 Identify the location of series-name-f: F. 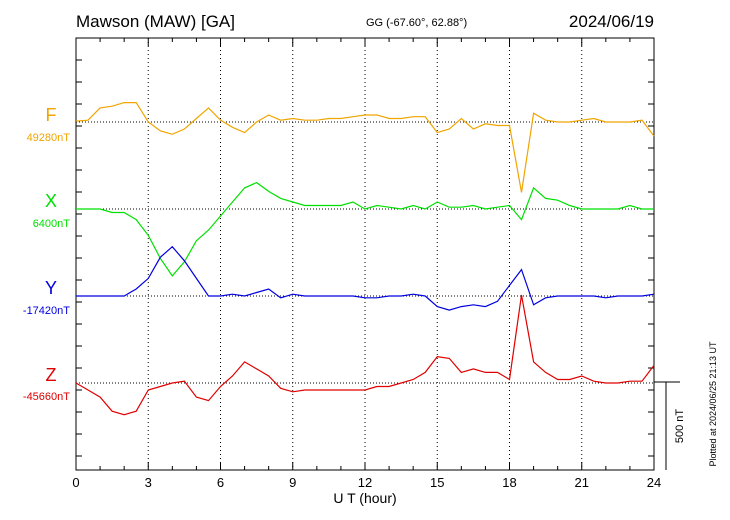
(51, 115).